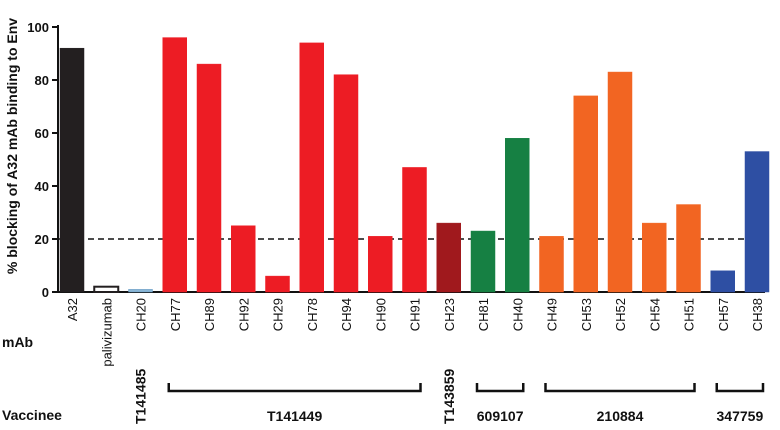 The height and width of the screenshot is (430, 780). What do you see at coordinates (106, 332) in the screenshot?
I see `x-tick-label: palivizumab` at bounding box center [106, 332].